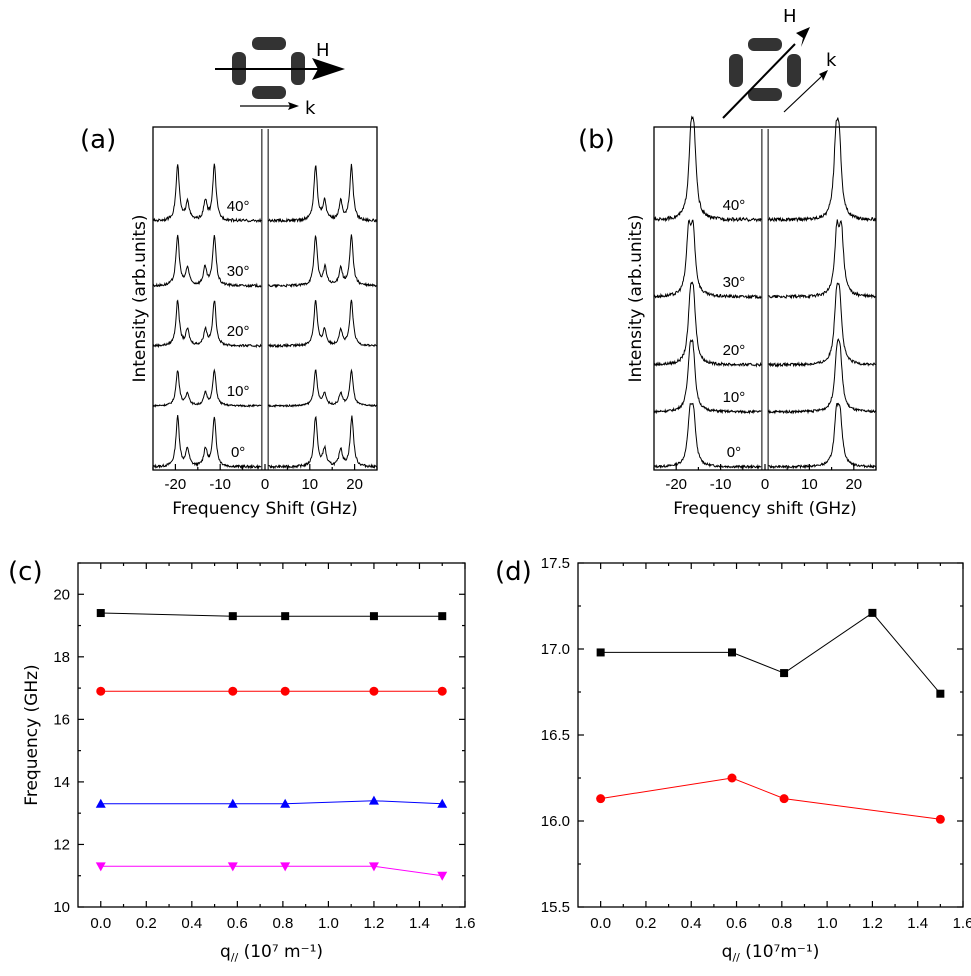 The image size is (971, 976). What do you see at coordinates (25, 572) in the screenshot?
I see `panel-label-c: (c)` at bounding box center [25, 572].